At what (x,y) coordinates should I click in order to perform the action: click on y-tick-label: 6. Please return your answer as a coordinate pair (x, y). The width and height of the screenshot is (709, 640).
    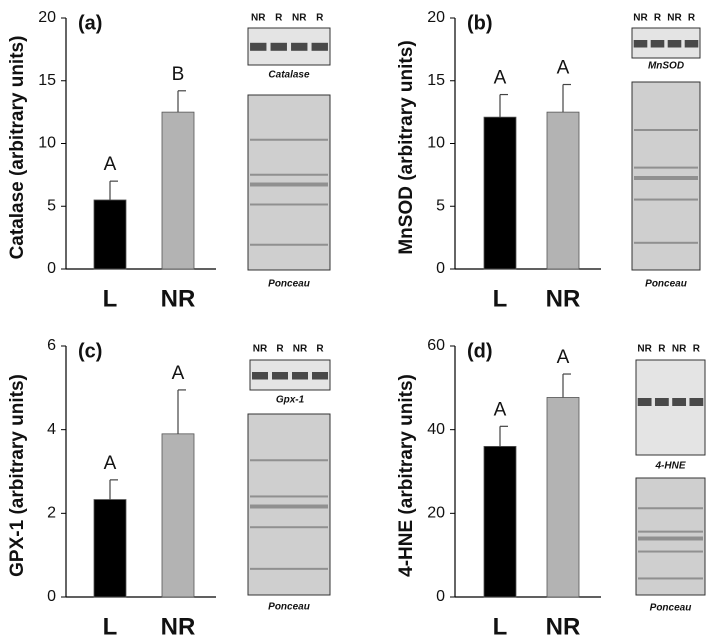
    Looking at the image, I should click on (51, 345).